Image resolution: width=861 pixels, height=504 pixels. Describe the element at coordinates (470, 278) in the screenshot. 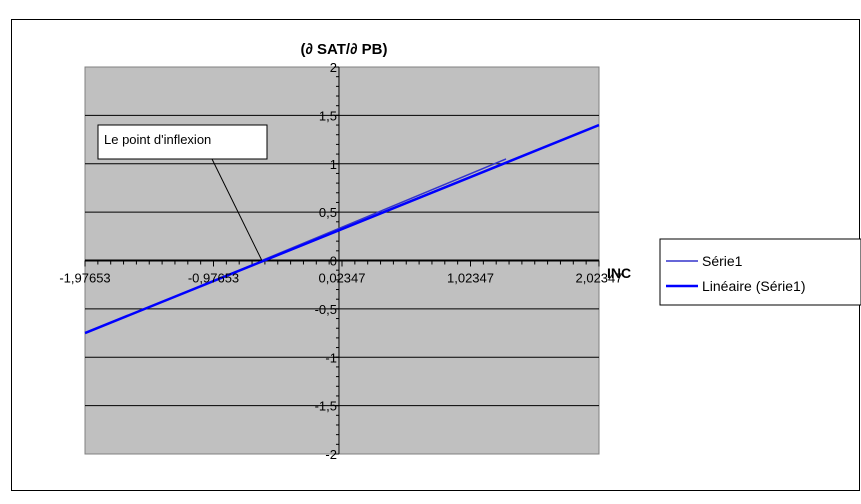

I see `x-tick-label: 1,02347` at that location.